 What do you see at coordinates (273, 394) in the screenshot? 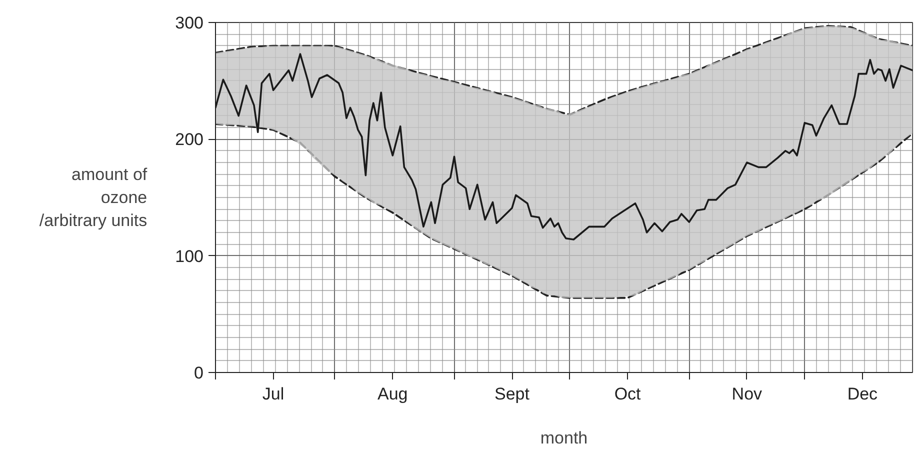
I see `x-tick-label: Jul` at bounding box center [273, 394].